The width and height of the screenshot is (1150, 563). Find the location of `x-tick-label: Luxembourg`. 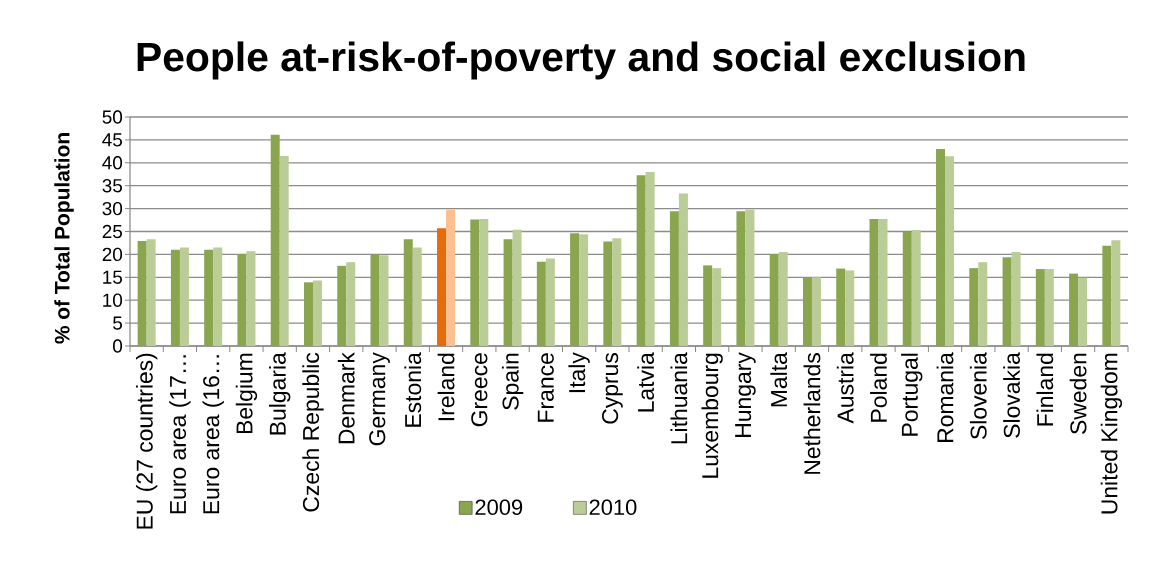

x-tick-label: Luxembourg is located at coordinates (712, 415).